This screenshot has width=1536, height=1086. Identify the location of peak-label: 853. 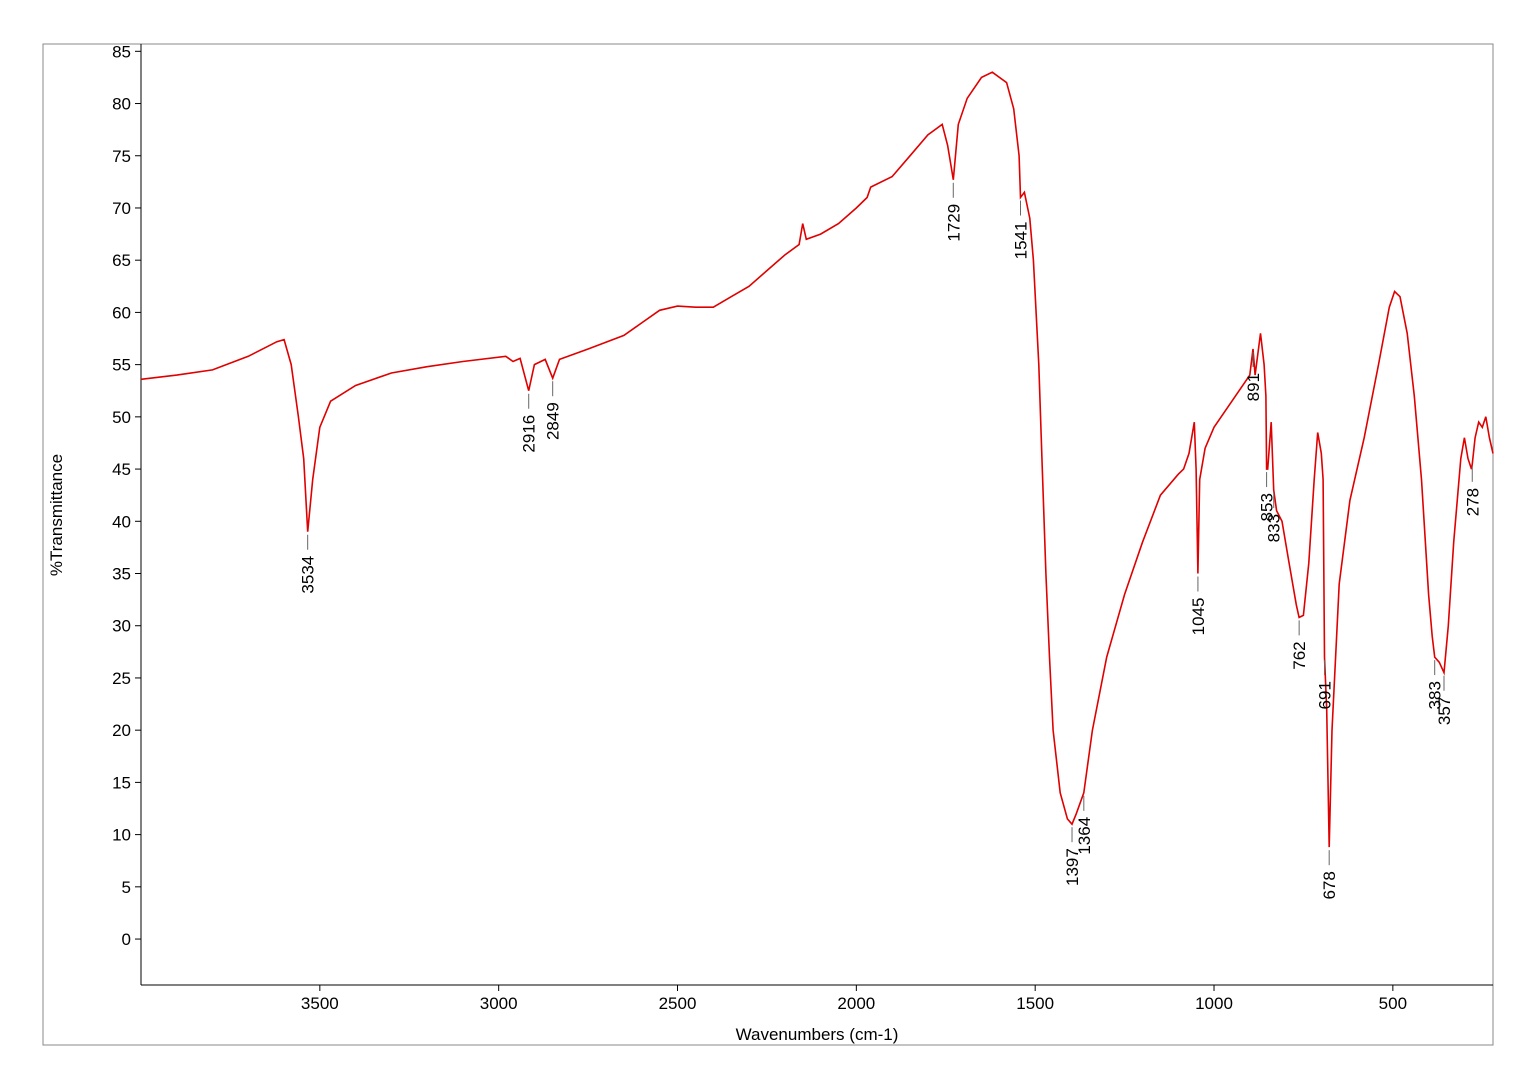
(1267, 507).